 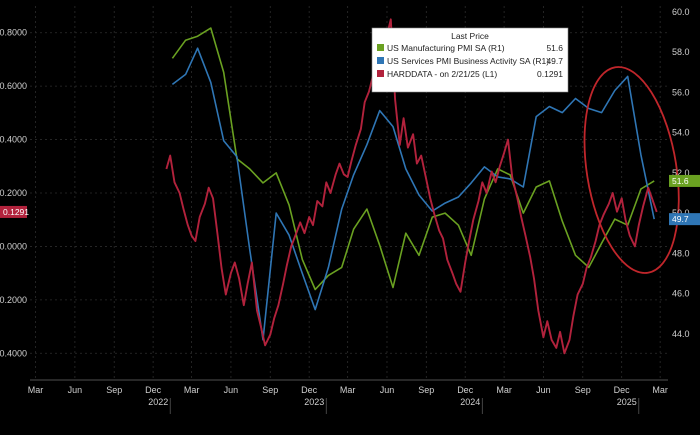 I want to click on highlight-ellipse, so click(x=631, y=170).